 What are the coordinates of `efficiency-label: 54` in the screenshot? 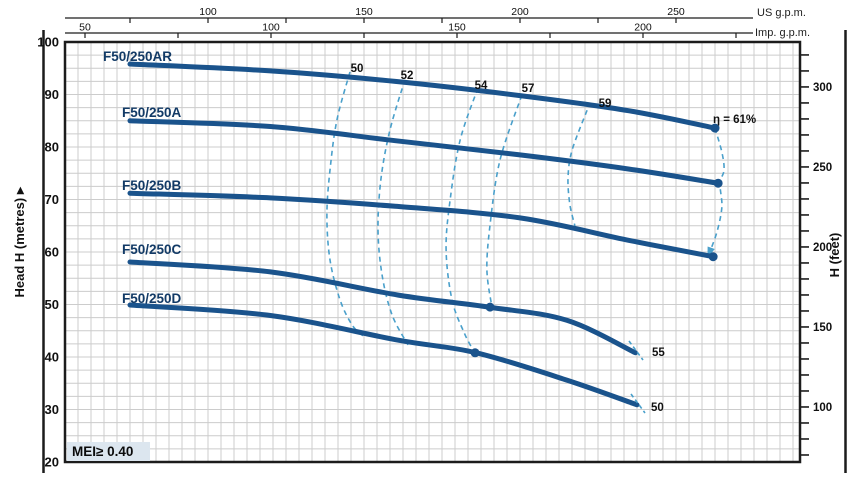 It's located at (481, 86).